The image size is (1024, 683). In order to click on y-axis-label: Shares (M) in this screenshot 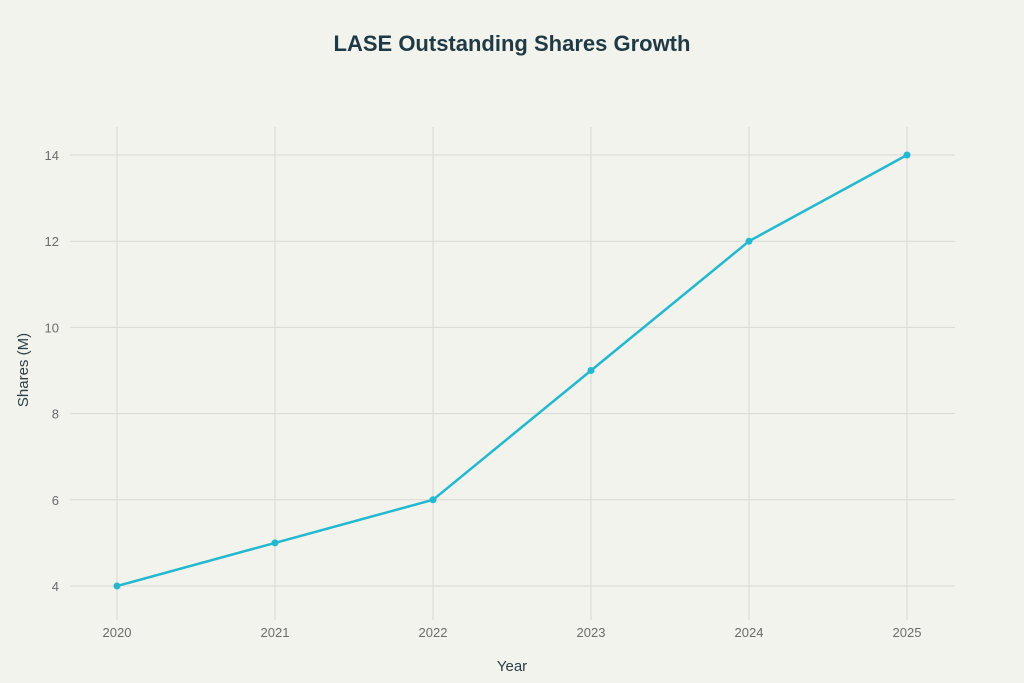, I will do `click(23, 370)`.